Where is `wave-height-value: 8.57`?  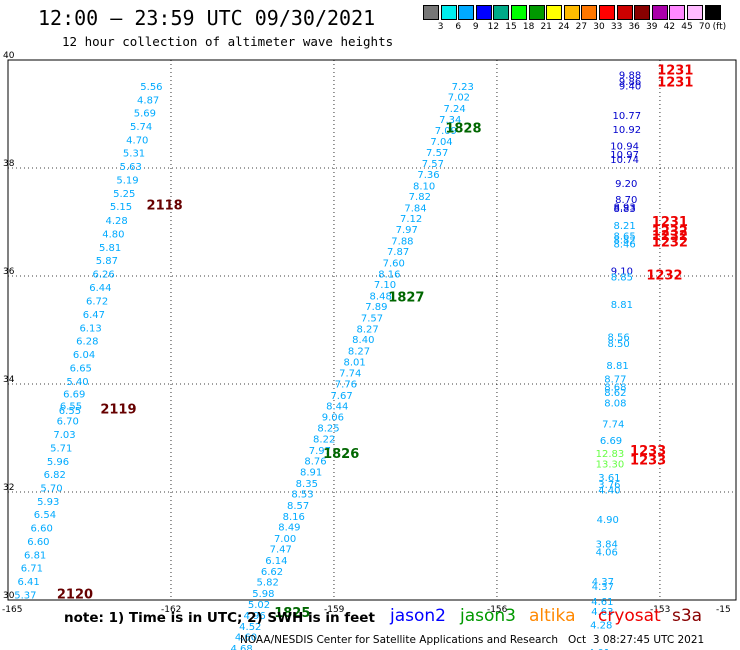 wave-height-value: 8.57 is located at coordinates (298, 506).